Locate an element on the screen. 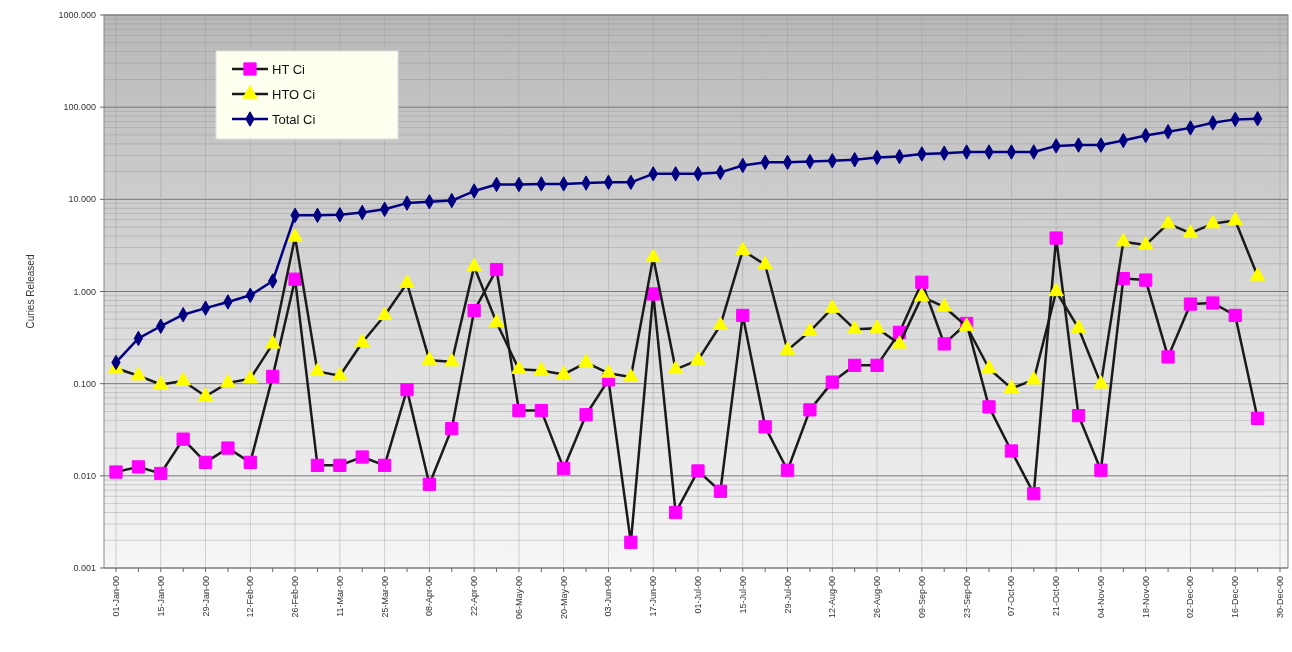 The image size is (1292, 652). y-tick-label: 1000.000 is located at coordinates (77, 15).